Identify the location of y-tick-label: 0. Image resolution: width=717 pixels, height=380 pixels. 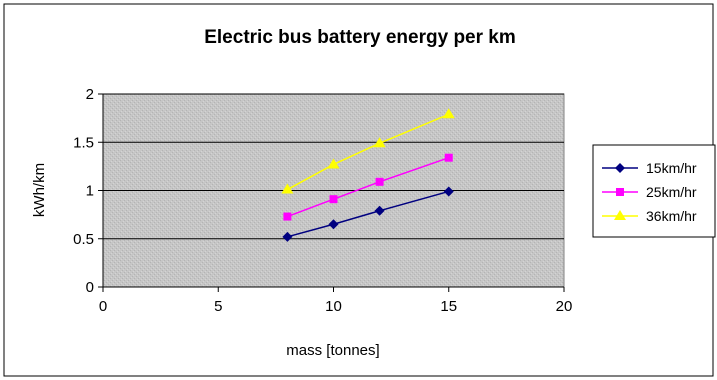
(90, 287).